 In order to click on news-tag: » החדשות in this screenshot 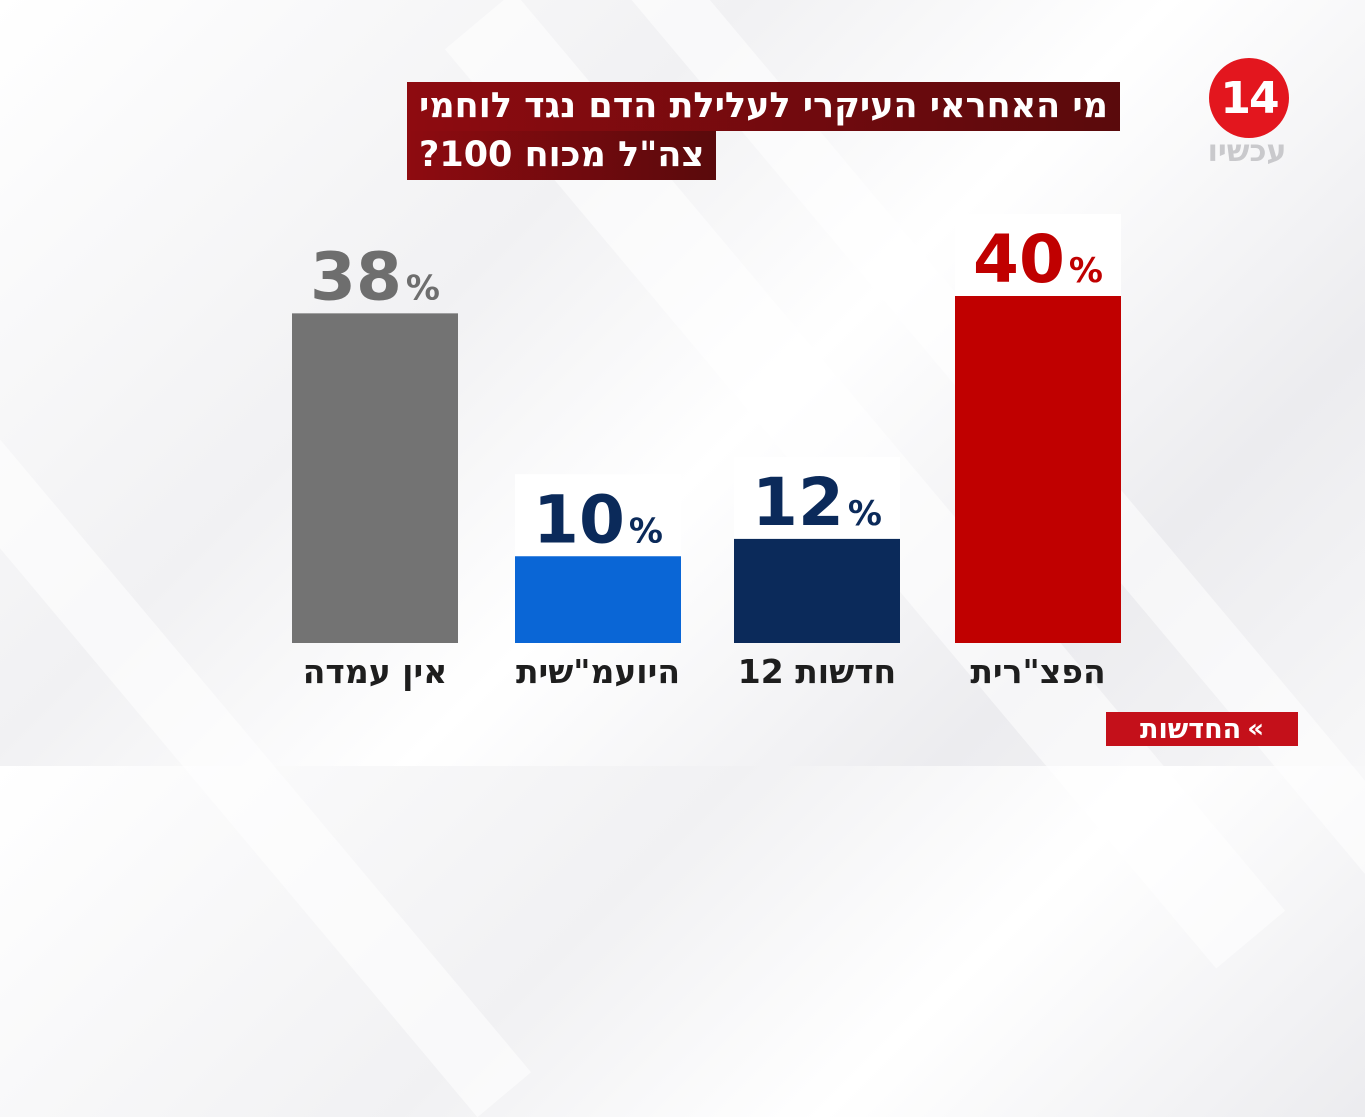, I will do `click(1202, 729)`.